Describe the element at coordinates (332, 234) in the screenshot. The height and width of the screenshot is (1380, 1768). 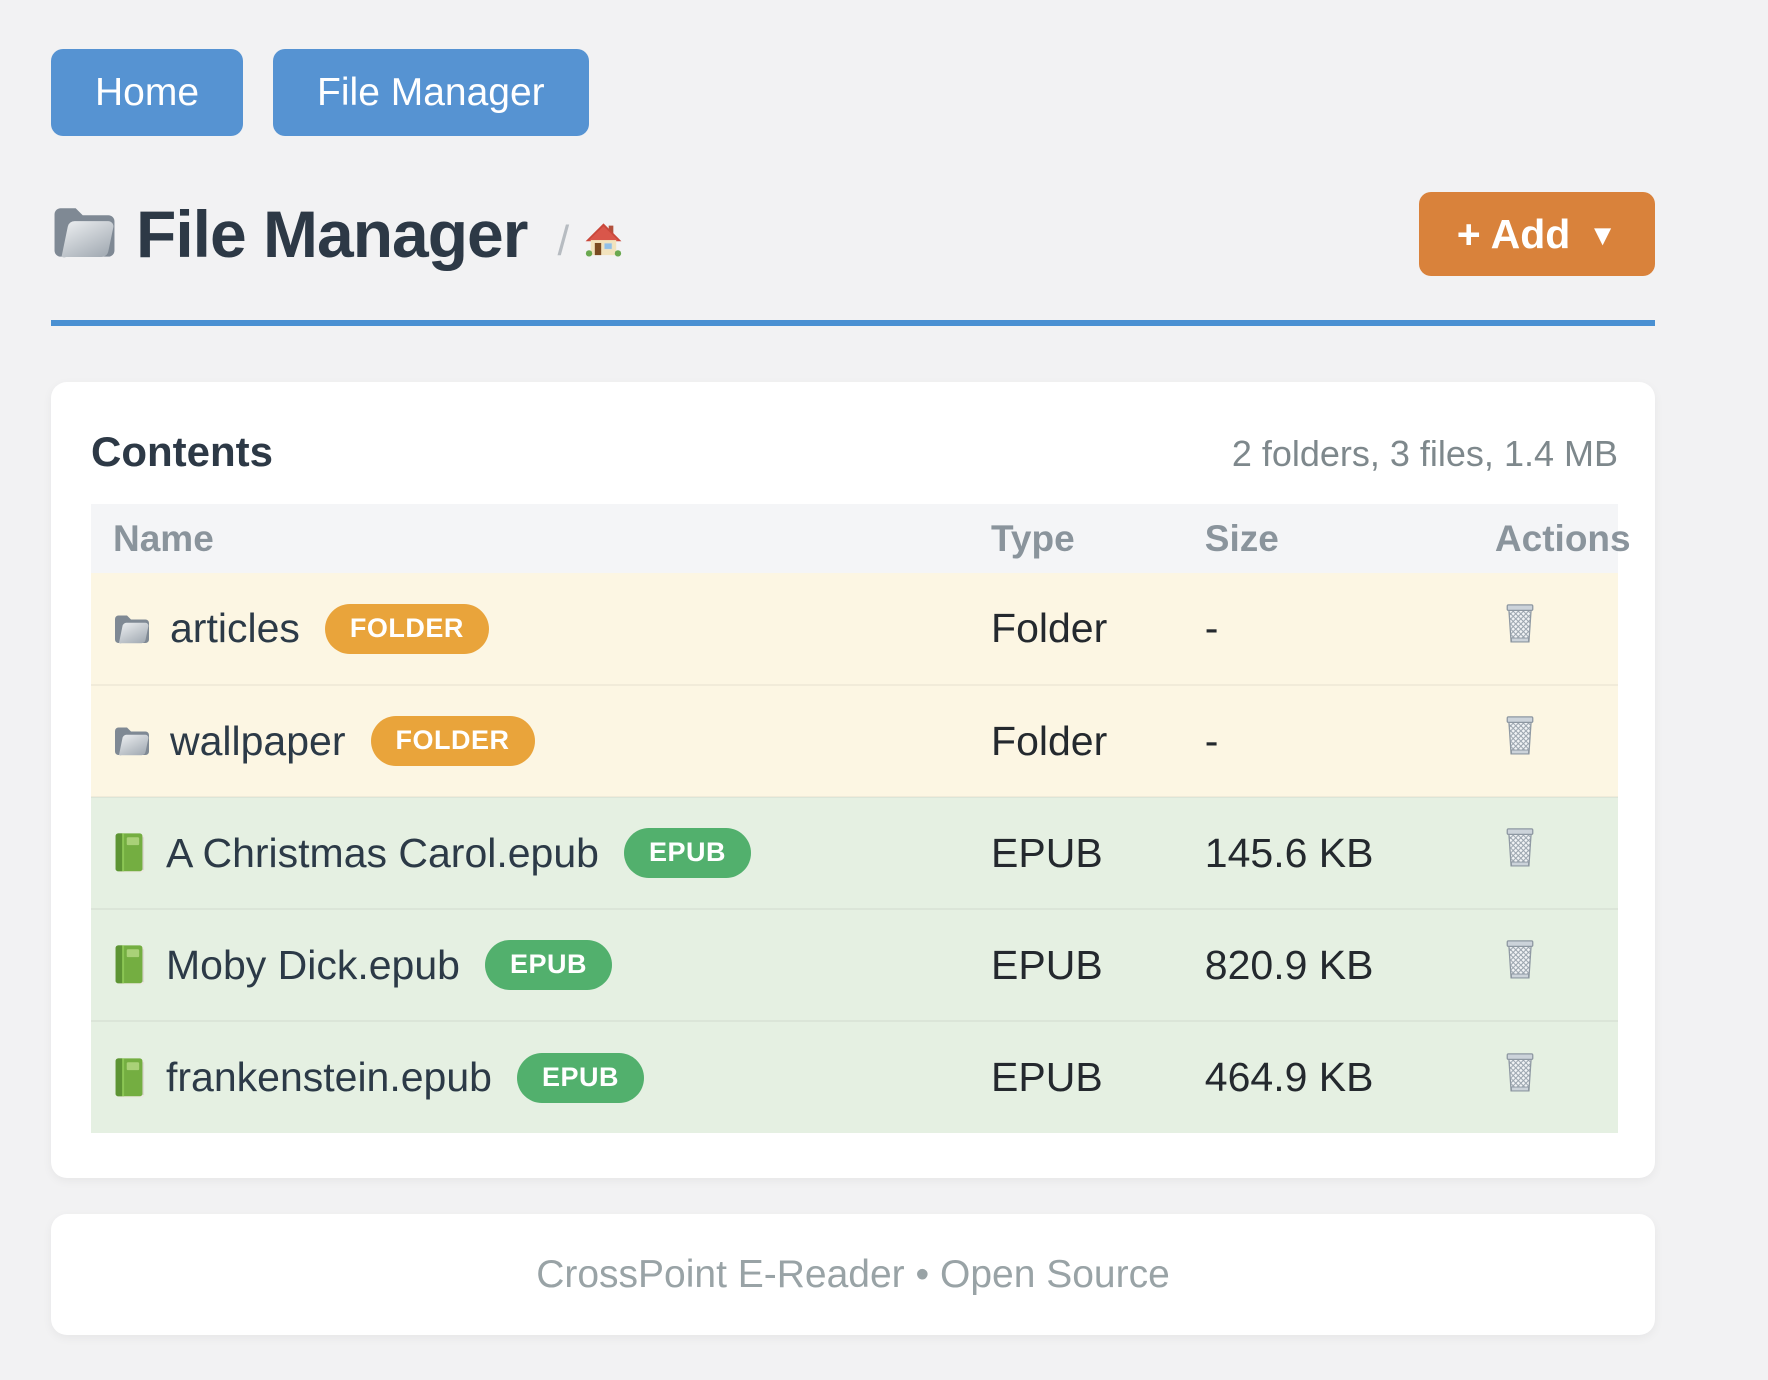
I see `page-title: File Manager` at that location.